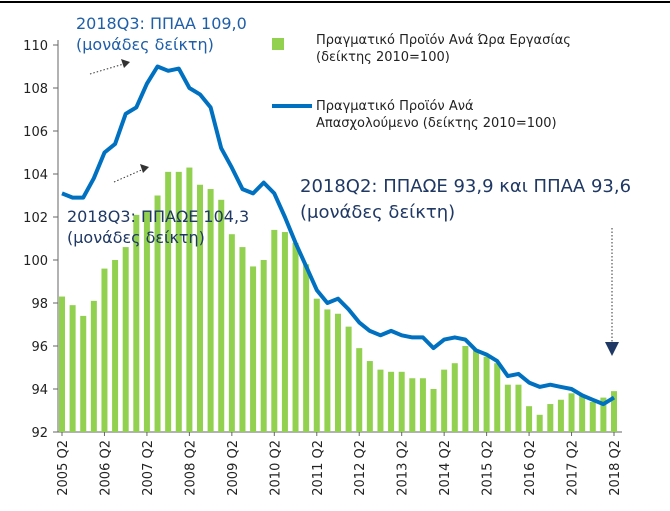 Image resolution: width=670 pixels, height=511 pixels. Describe the element at coordinates (161, 34) in the screenshot. I see `annotation: 2018Q3: ΠΠΑΑ 109,0 (μονάδες δείκτη)` at that location.